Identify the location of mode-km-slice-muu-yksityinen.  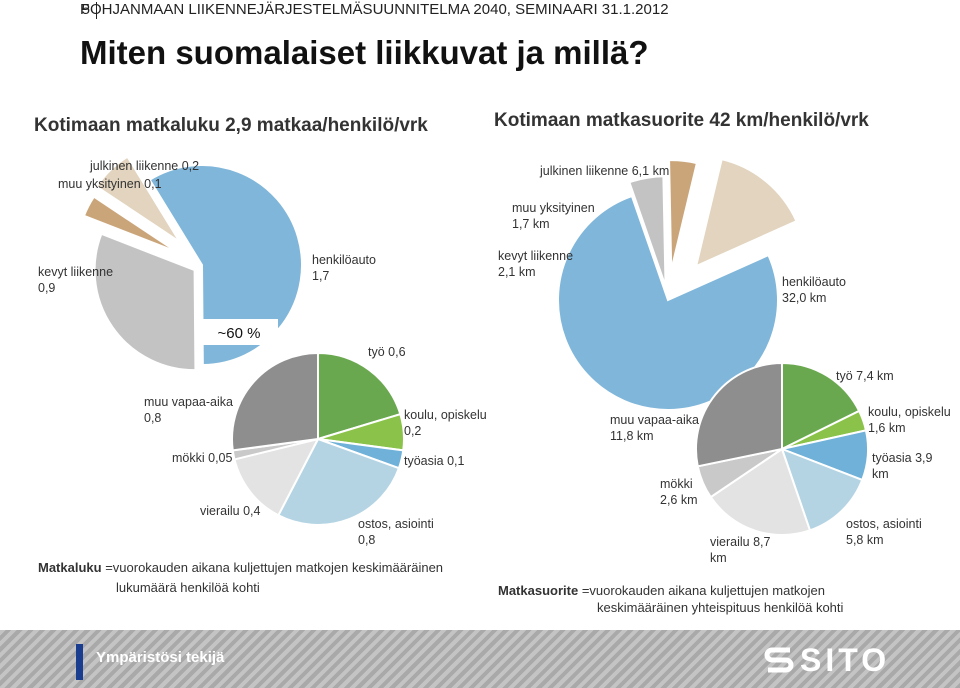
(683, 215).